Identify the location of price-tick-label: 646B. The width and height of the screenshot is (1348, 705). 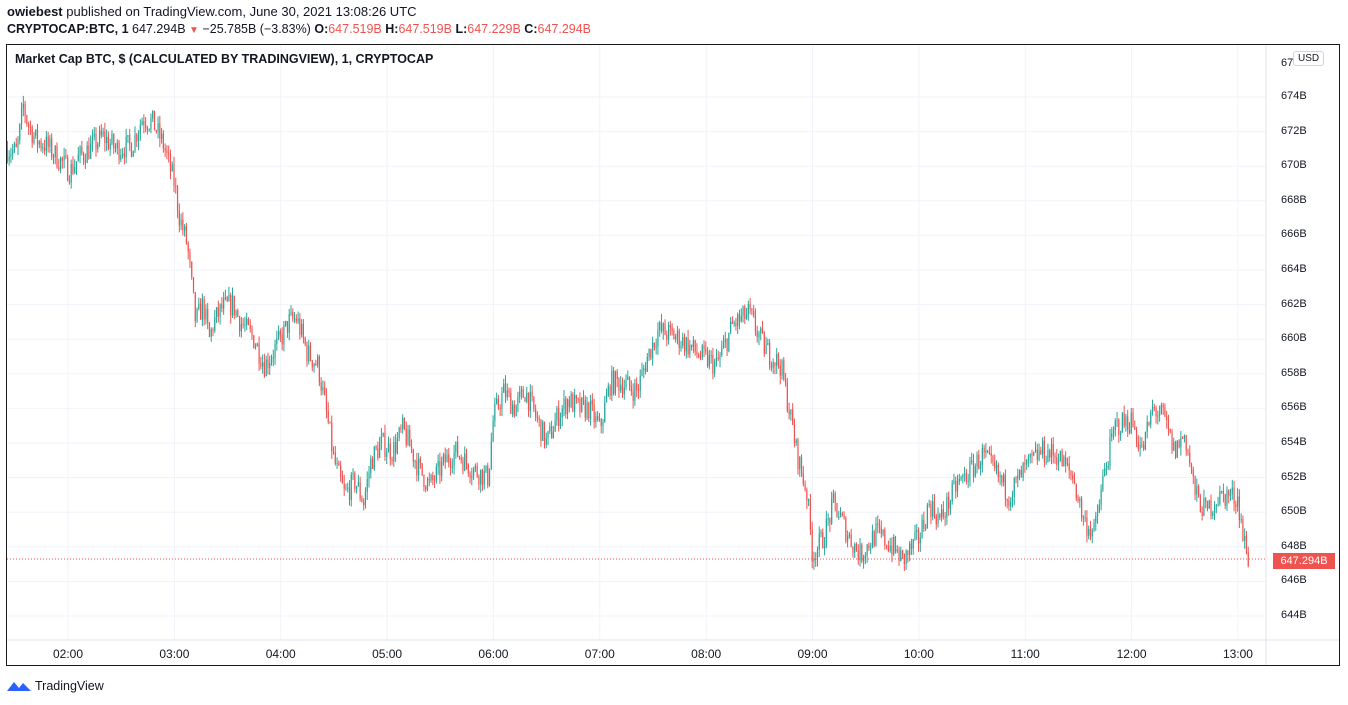
(1294, 580).